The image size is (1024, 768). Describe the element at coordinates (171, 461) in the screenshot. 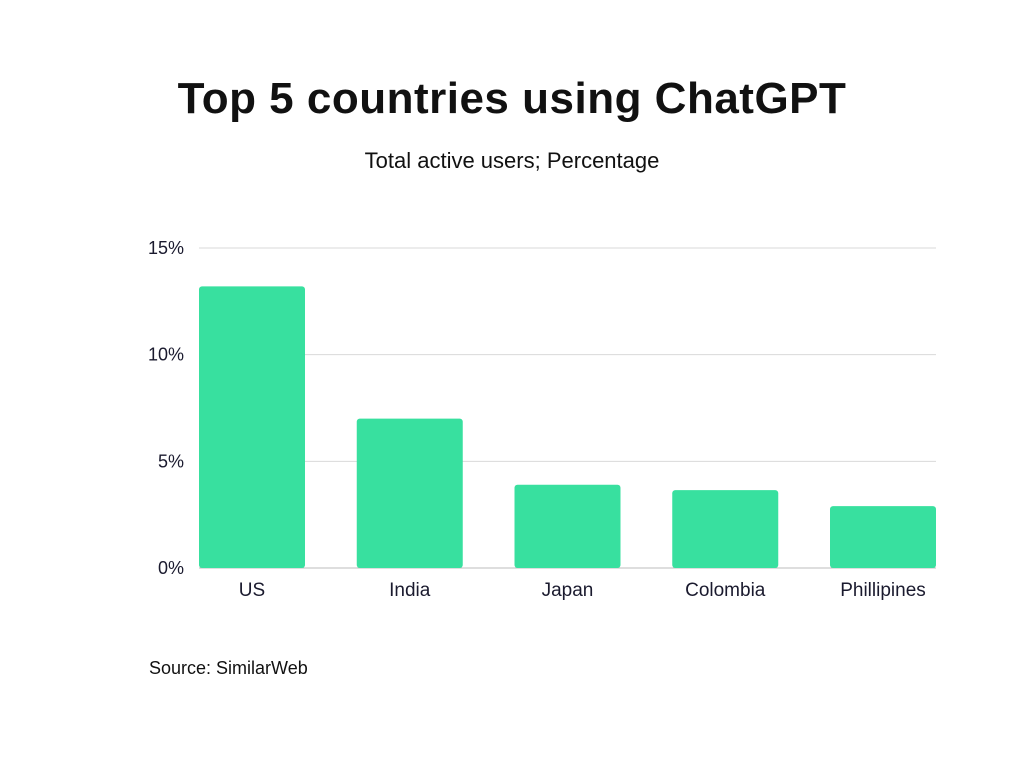

I see `y-tick-label: 5%` at that location.